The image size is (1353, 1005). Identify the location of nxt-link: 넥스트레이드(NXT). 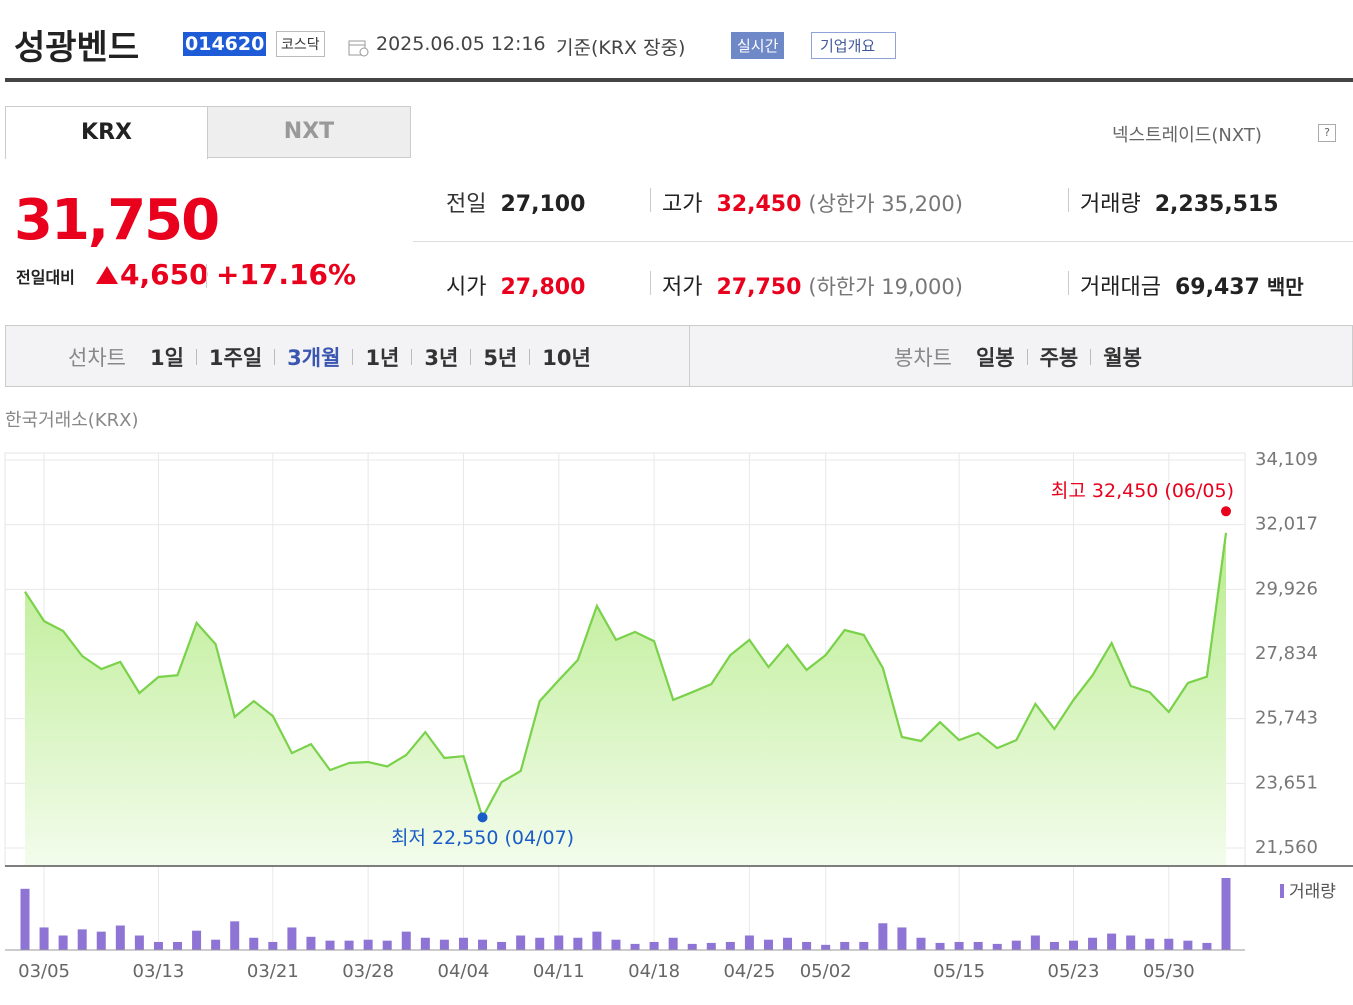
(1187, 135).